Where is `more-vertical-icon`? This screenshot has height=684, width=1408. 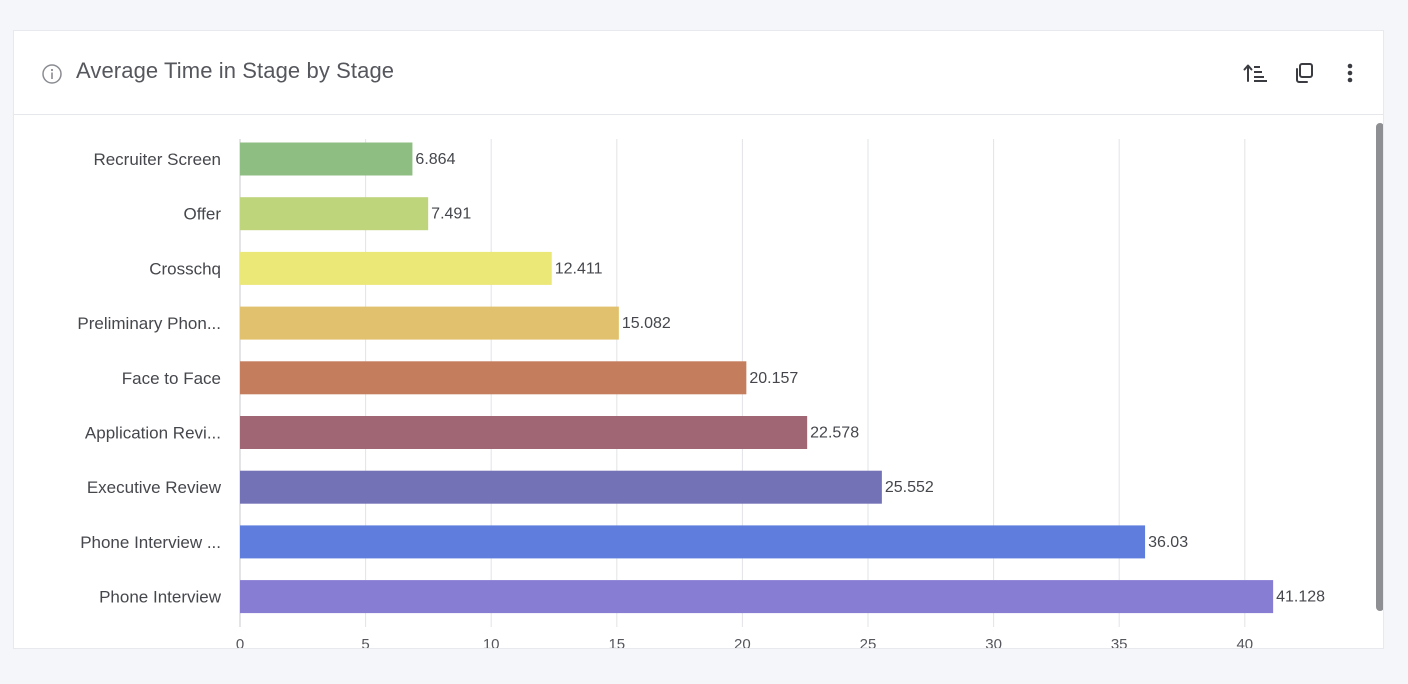 more-vertical-icon is located at coordinates (1350, 73).